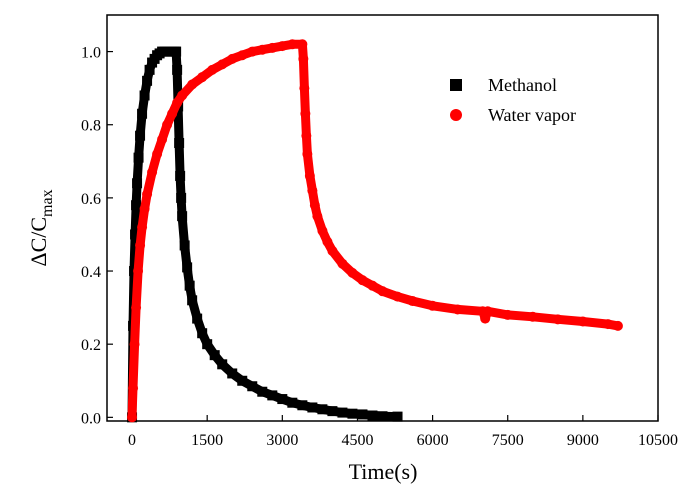 Image resolution: width=683 pixels, height=491 pixels. What do you see at coordinates (97, 236) in the screenshot?
I see `y-axis-ticks: 0.0 0.2 0.4 0.6 0.8 1.0` at bounding box center [97, 236].